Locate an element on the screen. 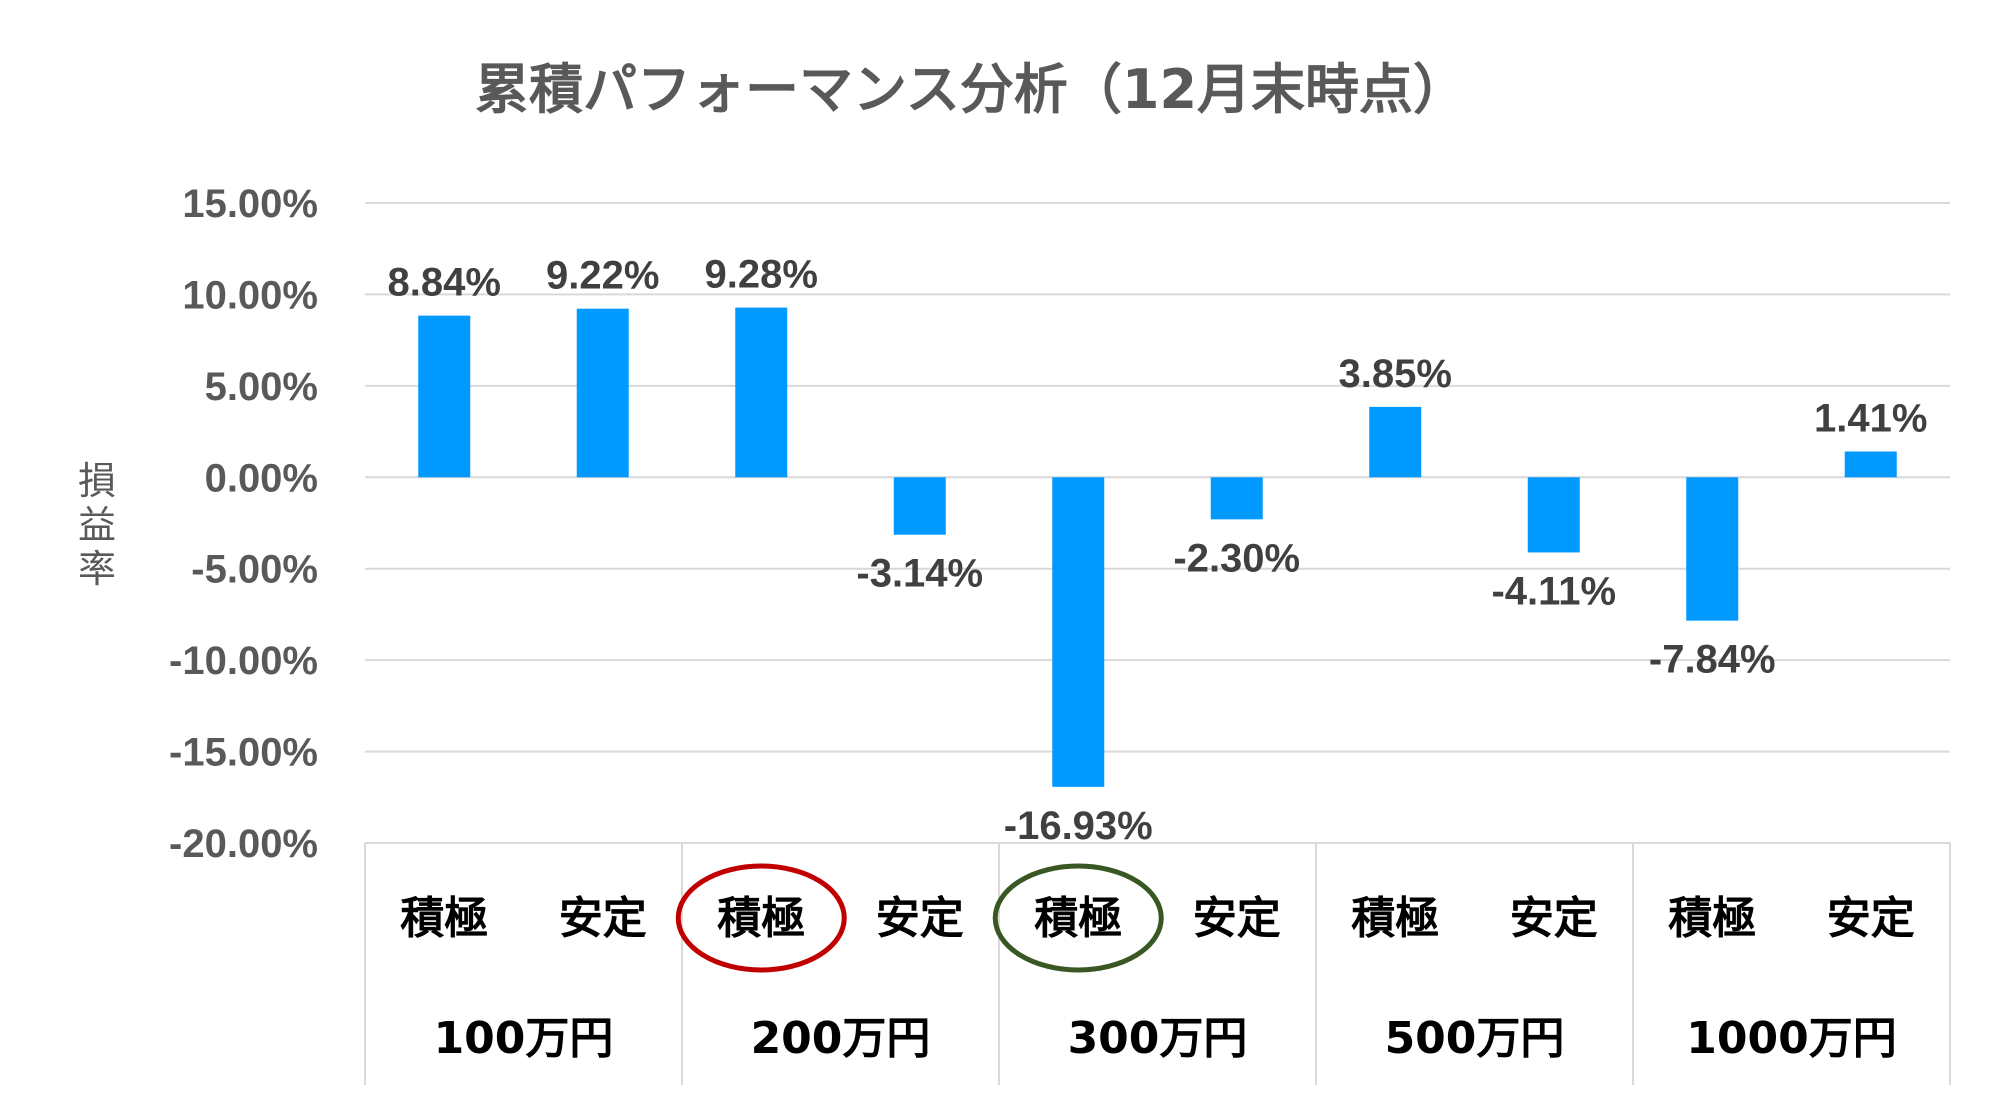  data-label: -3.14% is located at coordinates (919, 574).